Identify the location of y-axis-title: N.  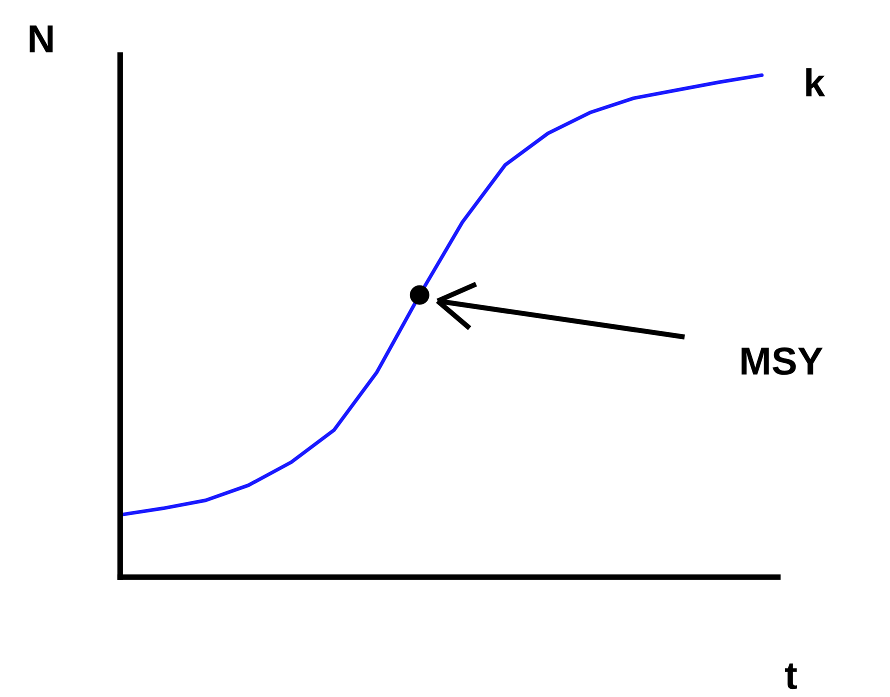
(41, 38).